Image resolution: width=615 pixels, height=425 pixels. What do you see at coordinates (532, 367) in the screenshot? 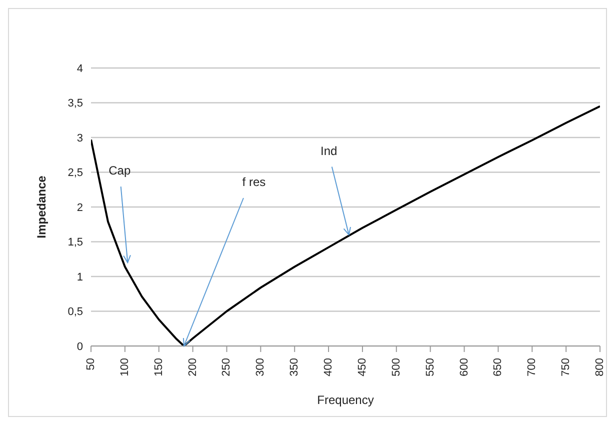
I see `x-tick-label: 700` at bounding box center [532, 367].